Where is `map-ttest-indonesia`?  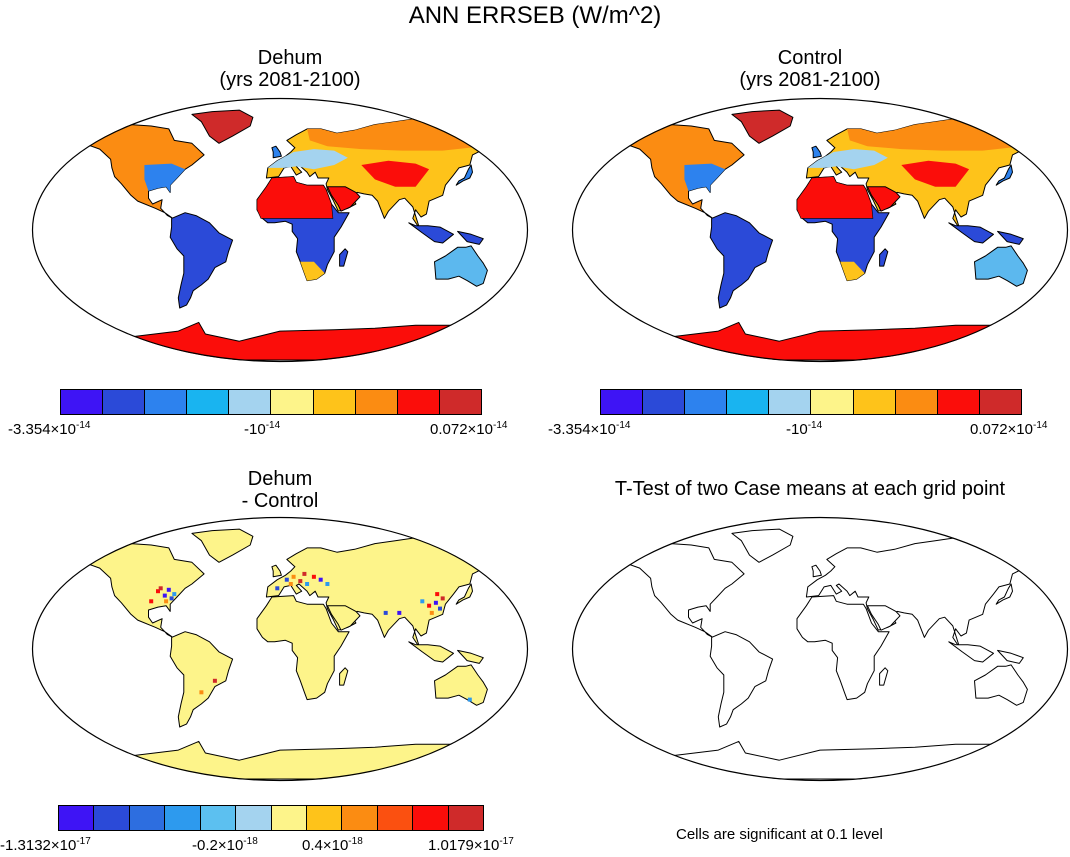 map-ttest-indonesia is located at coordinates (971, 652).